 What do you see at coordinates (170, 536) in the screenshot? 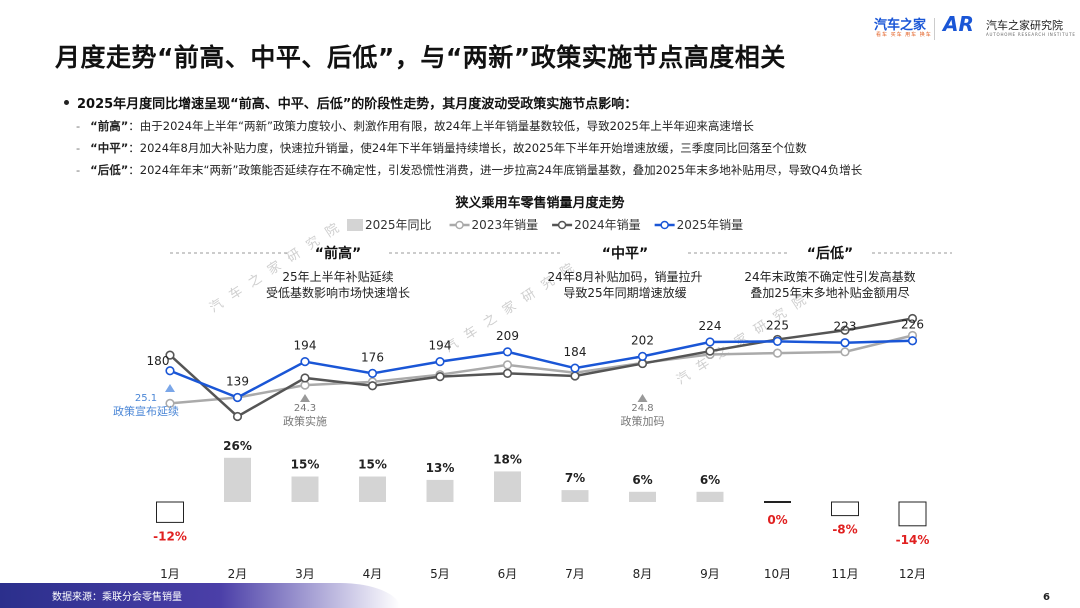
I see `bar-label: -12%` at bounding box center [170, 536].